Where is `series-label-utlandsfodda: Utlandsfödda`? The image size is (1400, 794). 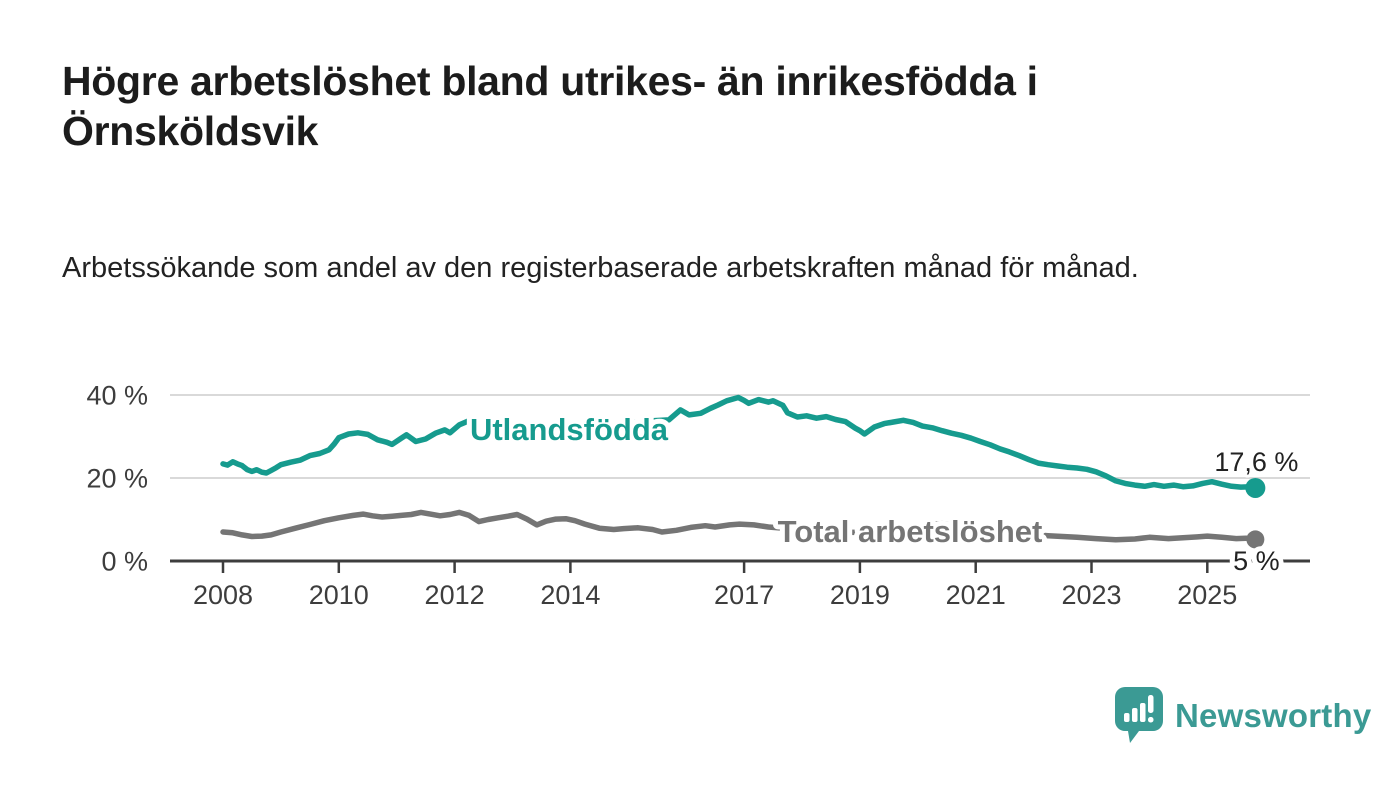 series-label-utlandsfodda: Utlandsfödda is located at coordinates (569, 429).